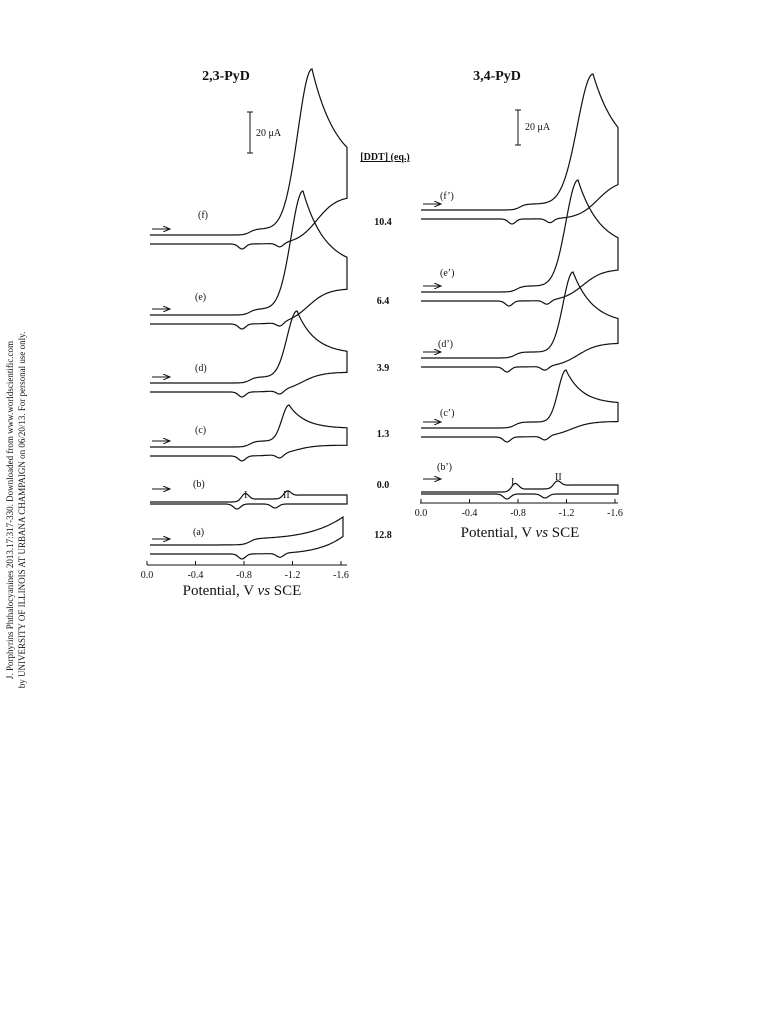  Describe the element at coordinates (200, 297) in the screenshot. I see `curve-label: (e)` at that location.